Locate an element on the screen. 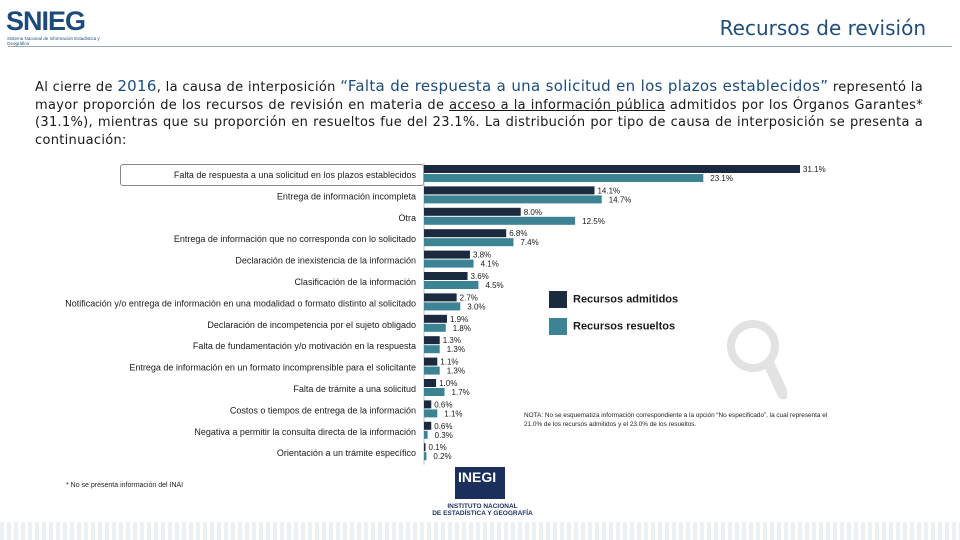  data-label: 8.0% is located at coordinates (533, 212).